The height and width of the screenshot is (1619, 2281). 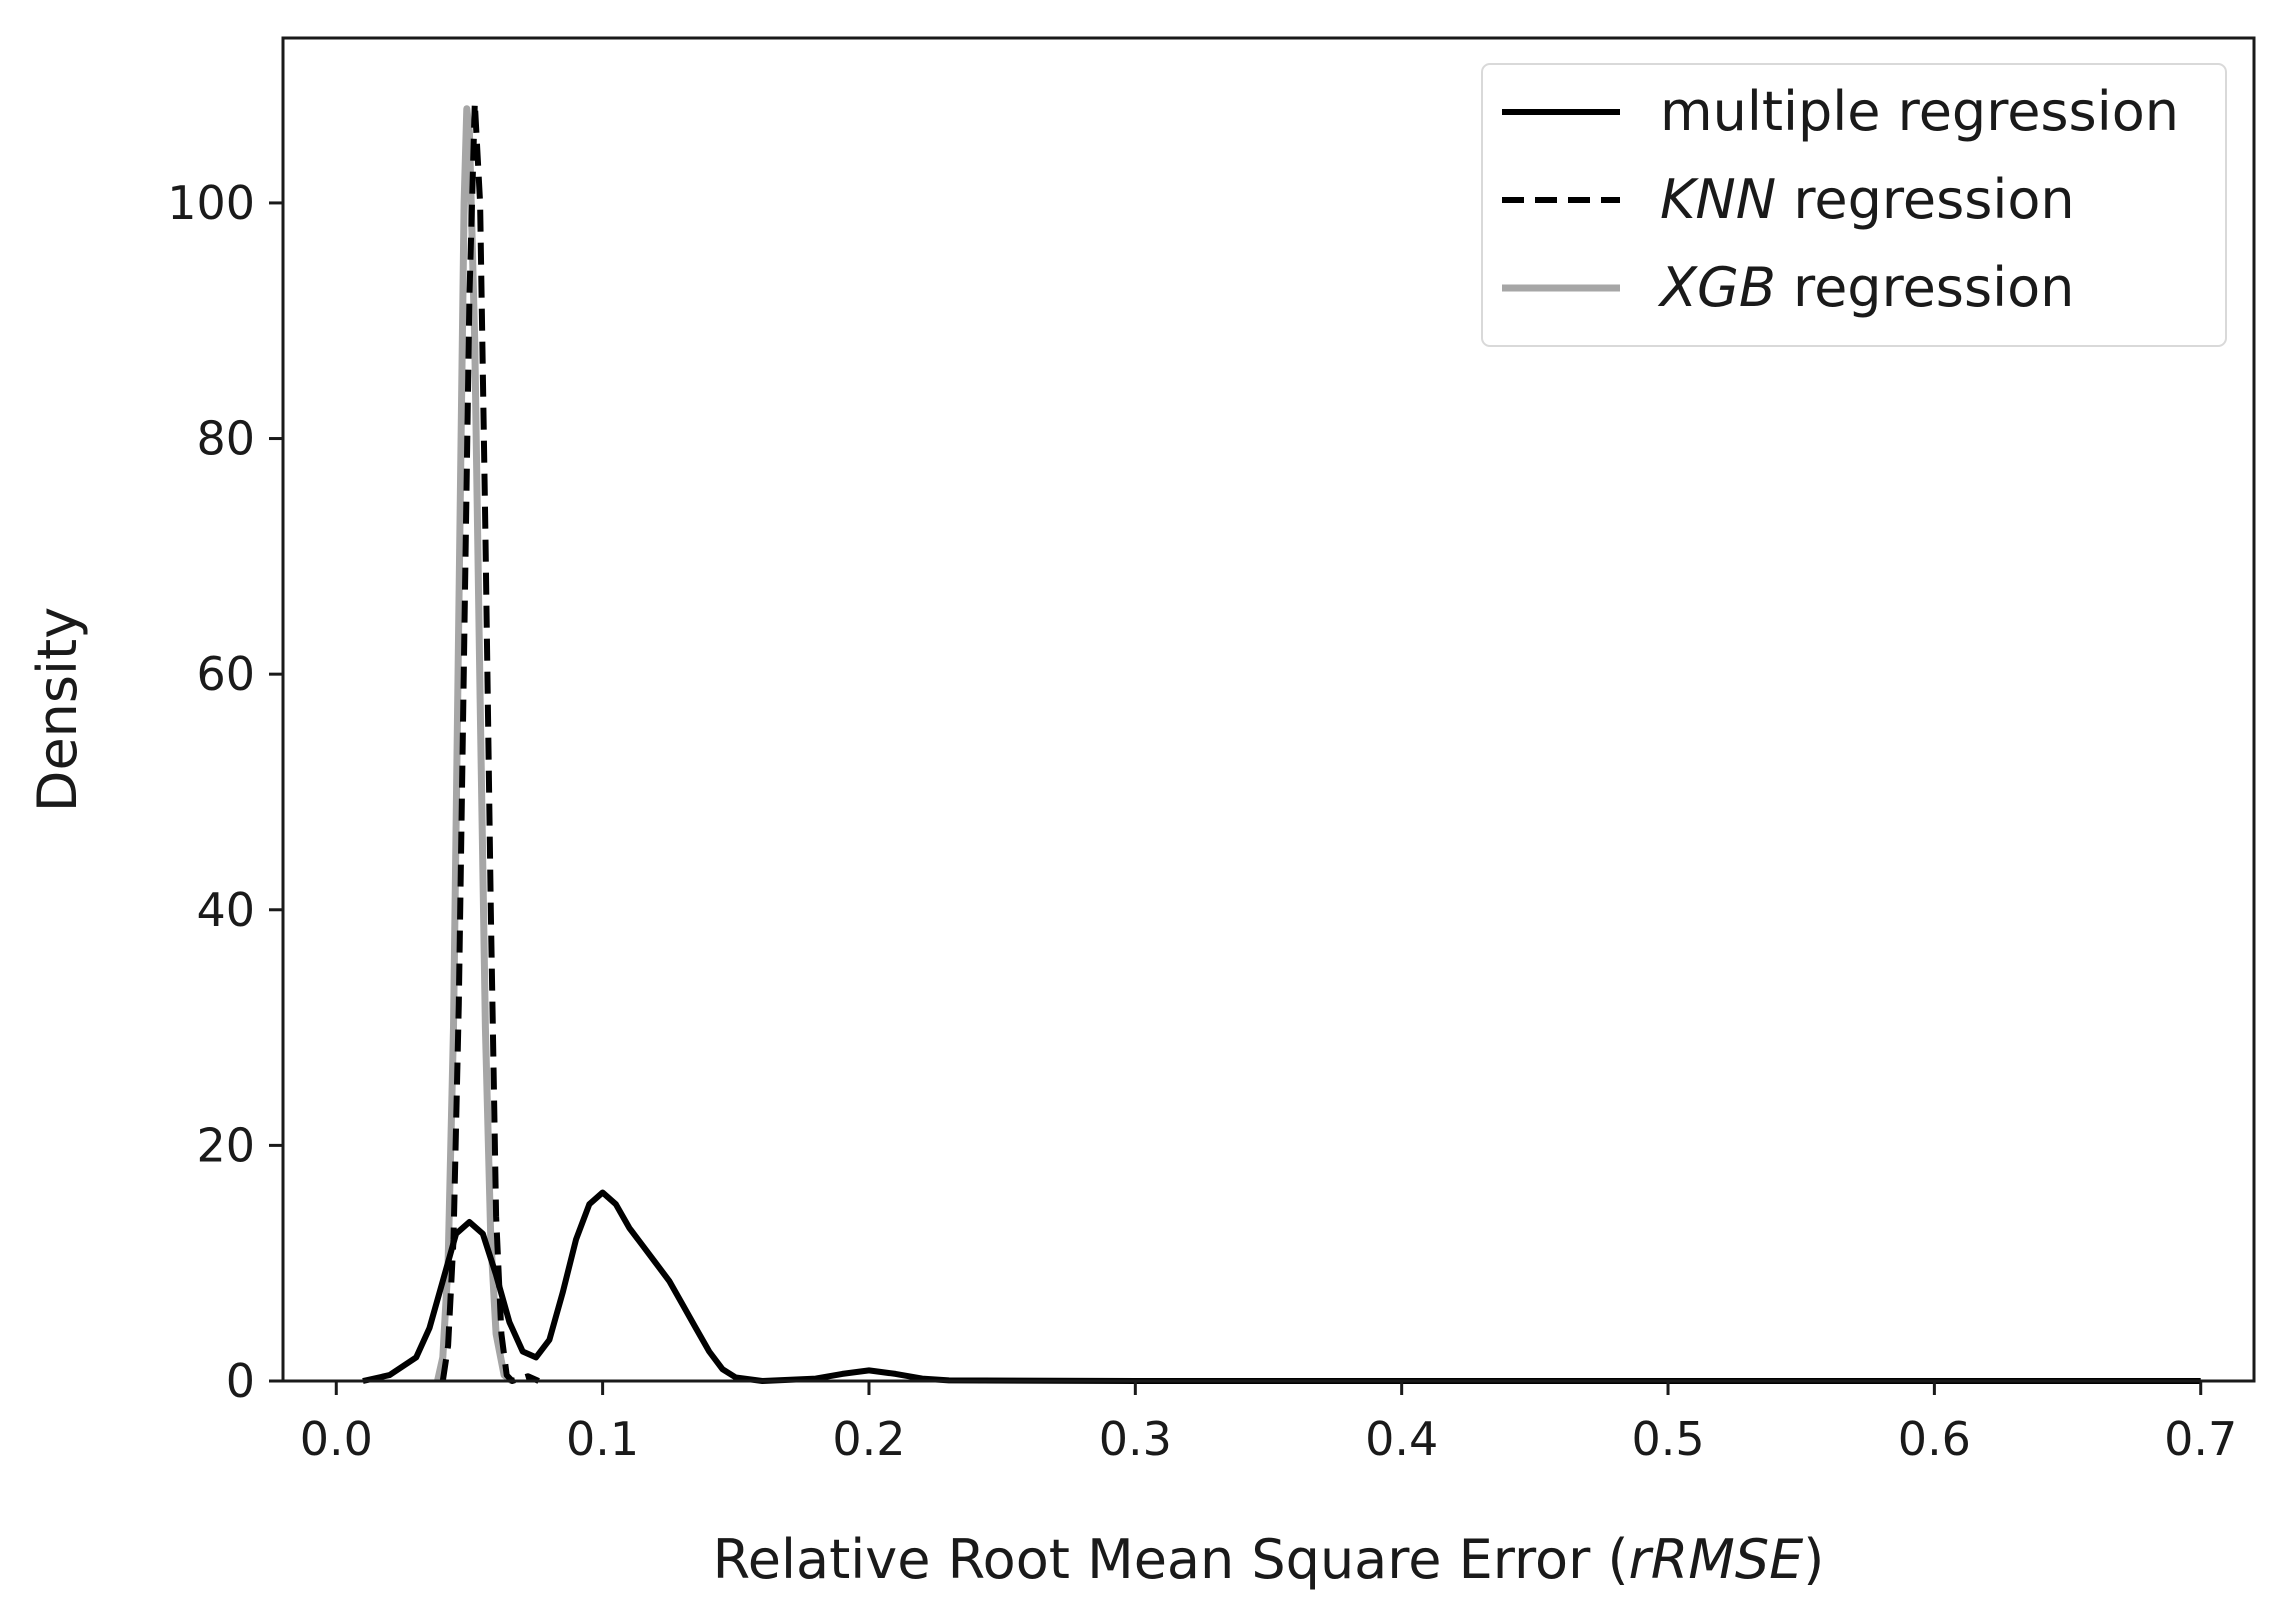 I want to click on legend-label-xgb-regression: XGB regression, so click(x=1865, y=287).